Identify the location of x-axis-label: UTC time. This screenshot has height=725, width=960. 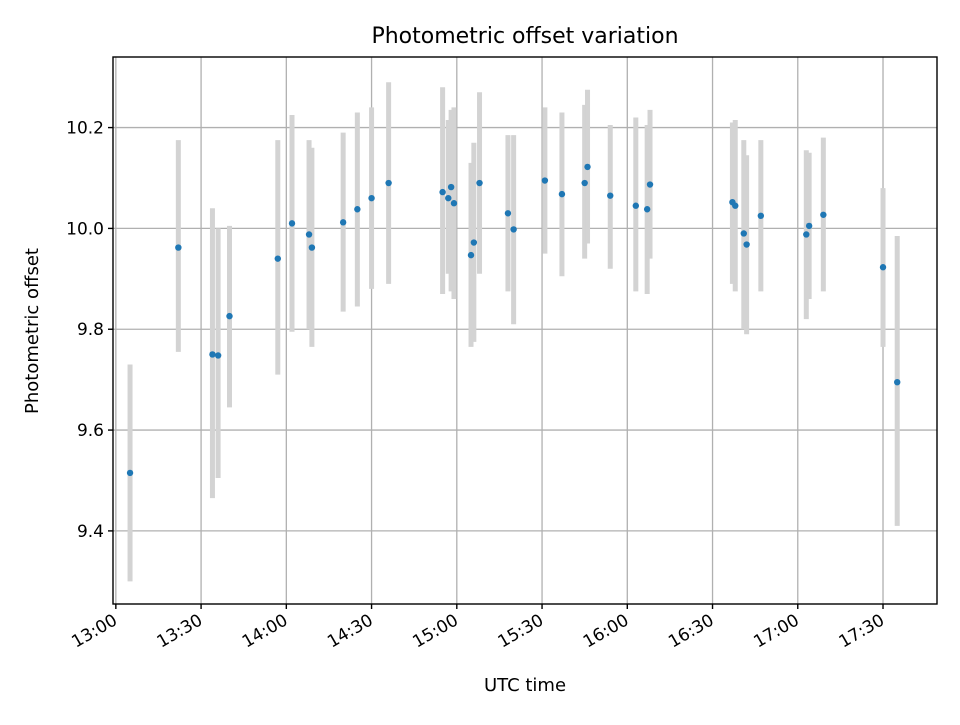
(525, 685).